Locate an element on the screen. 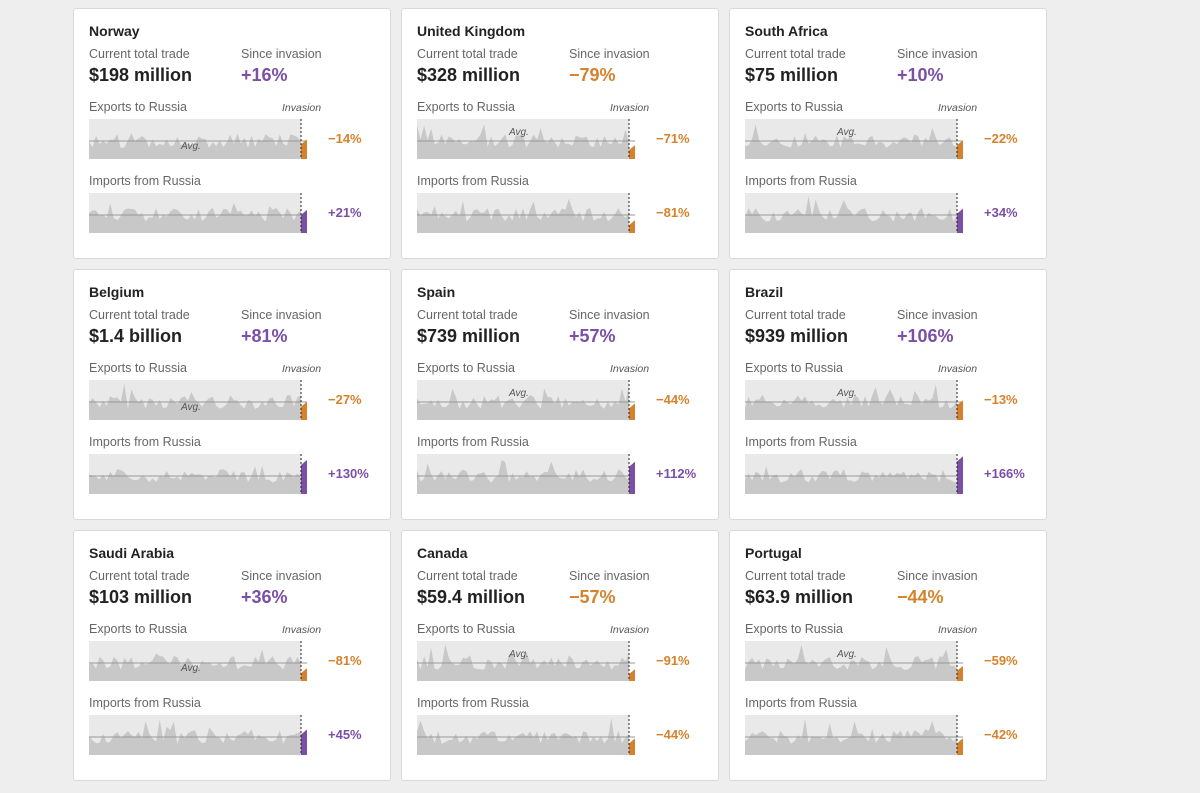 This screenshot has height=793, width=1200. exports-change: −91% is located at coordinates (673, 660).